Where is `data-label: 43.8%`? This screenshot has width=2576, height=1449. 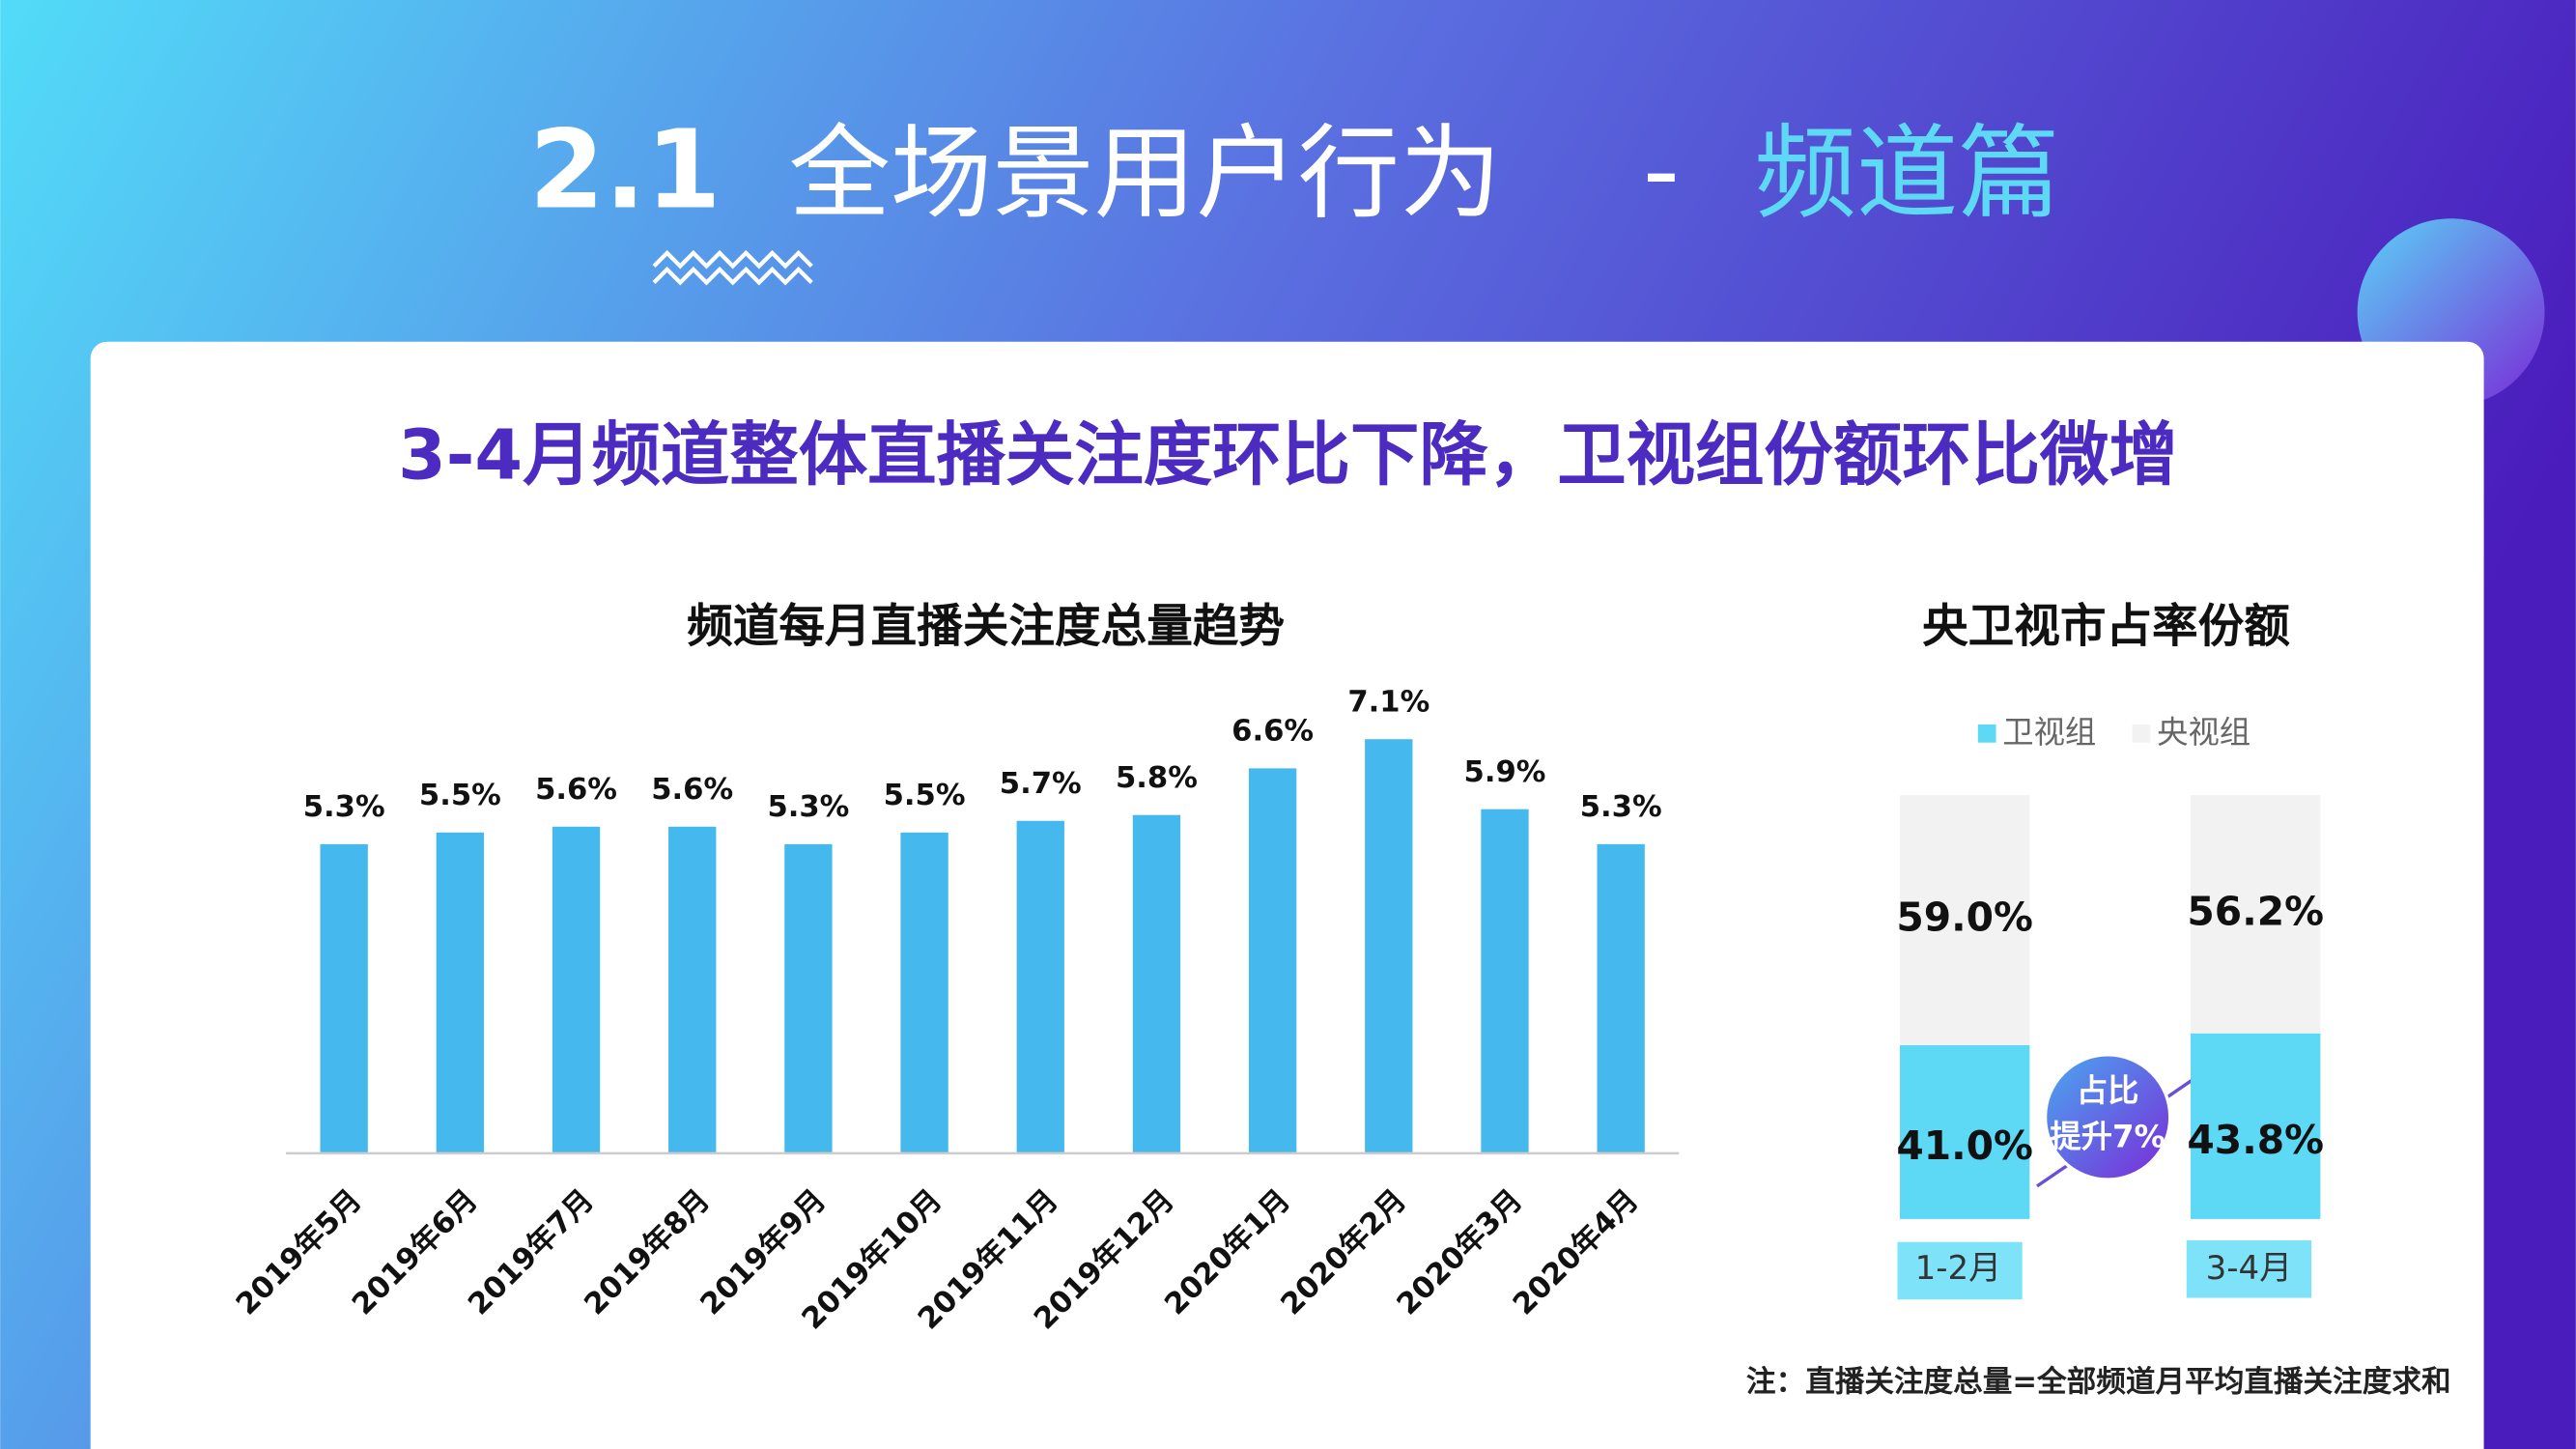 data-label: 43.8% is located at coordinates (2255, 1140).